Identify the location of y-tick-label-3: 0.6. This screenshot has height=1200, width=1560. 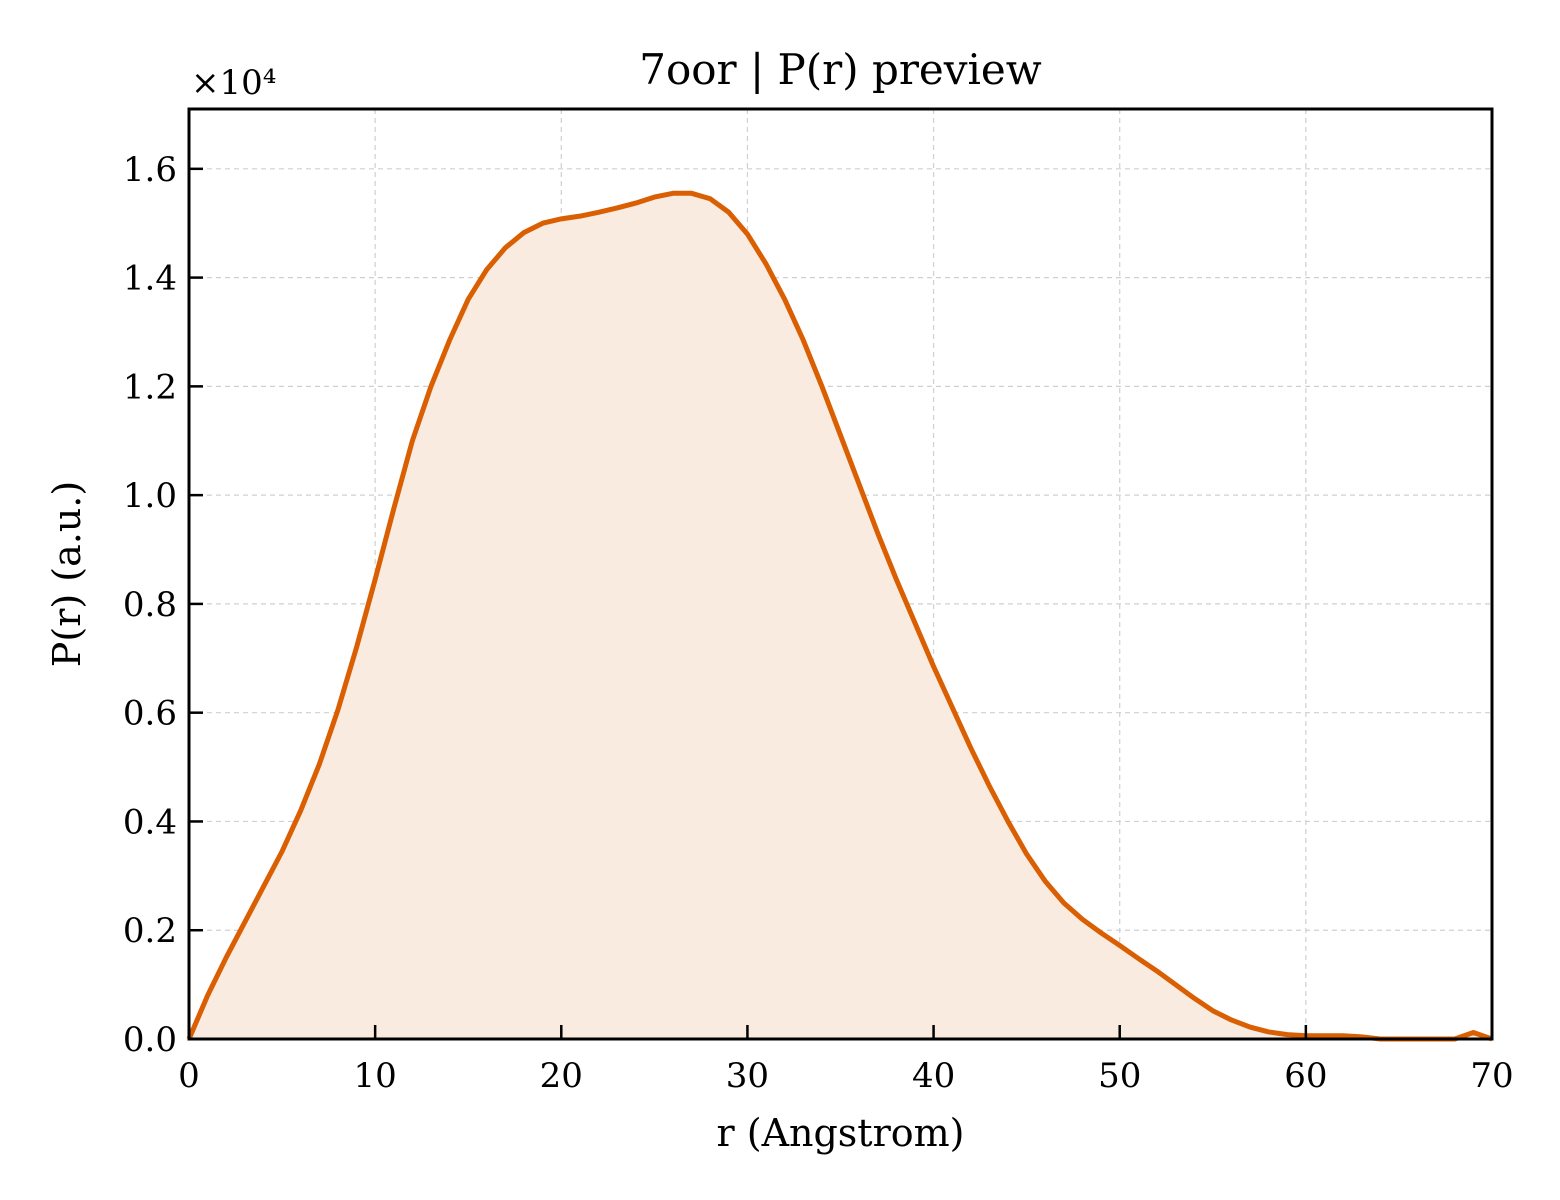
(150, 714).